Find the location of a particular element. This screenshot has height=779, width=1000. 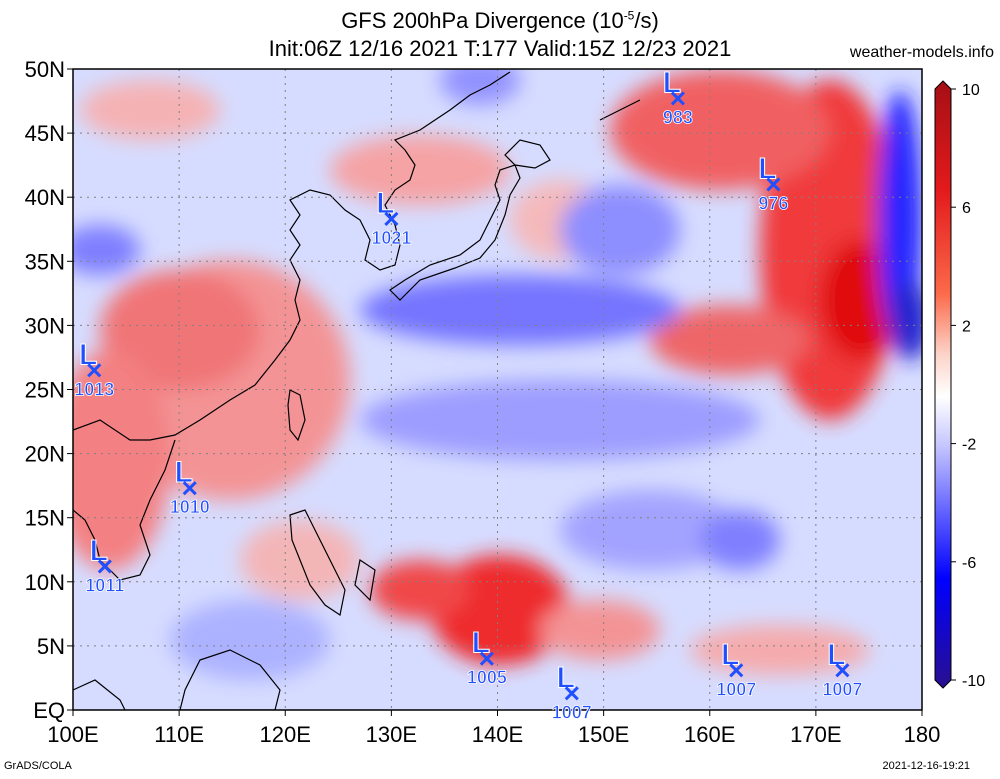

low-marker: L 1005 is located at coordinates (486, 657).